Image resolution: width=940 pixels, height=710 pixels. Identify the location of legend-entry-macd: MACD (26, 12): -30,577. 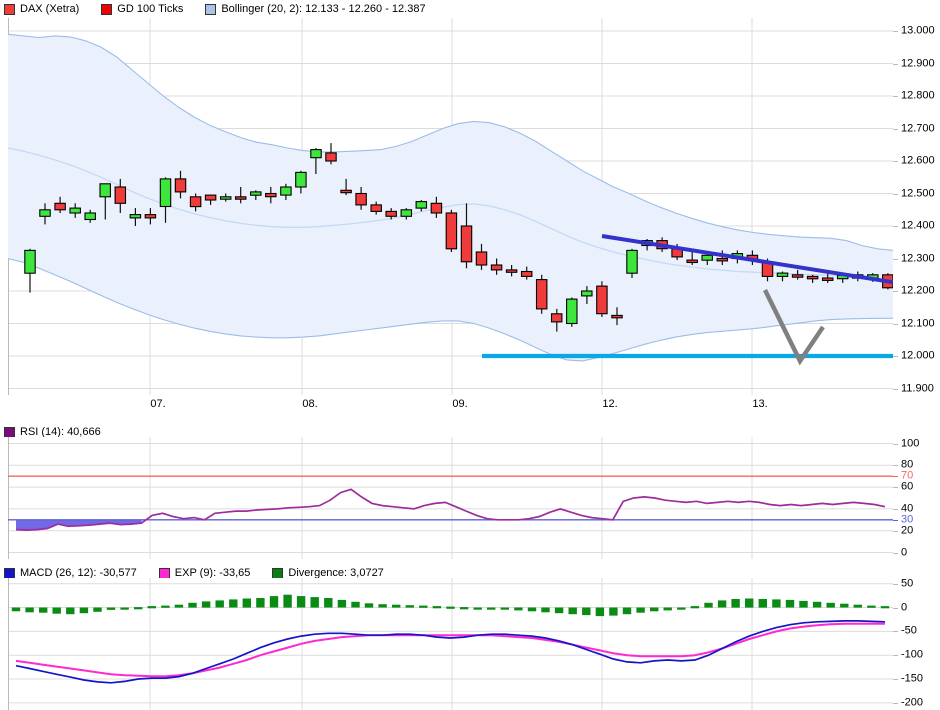
(70, 573).